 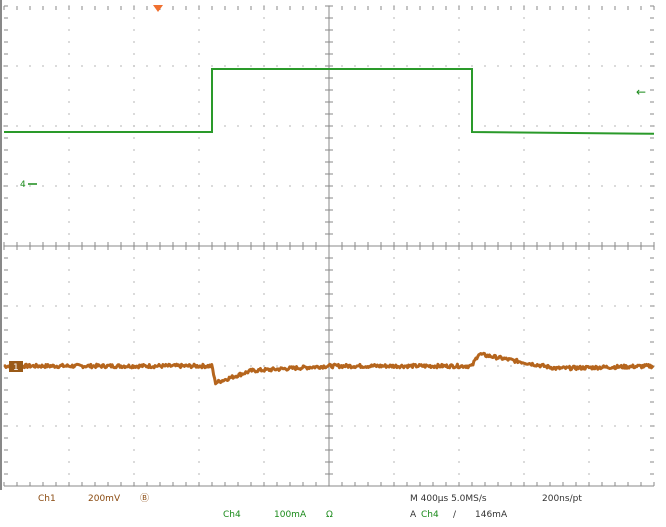 I want to click on ch1-trace, so click(x=329, y=368).